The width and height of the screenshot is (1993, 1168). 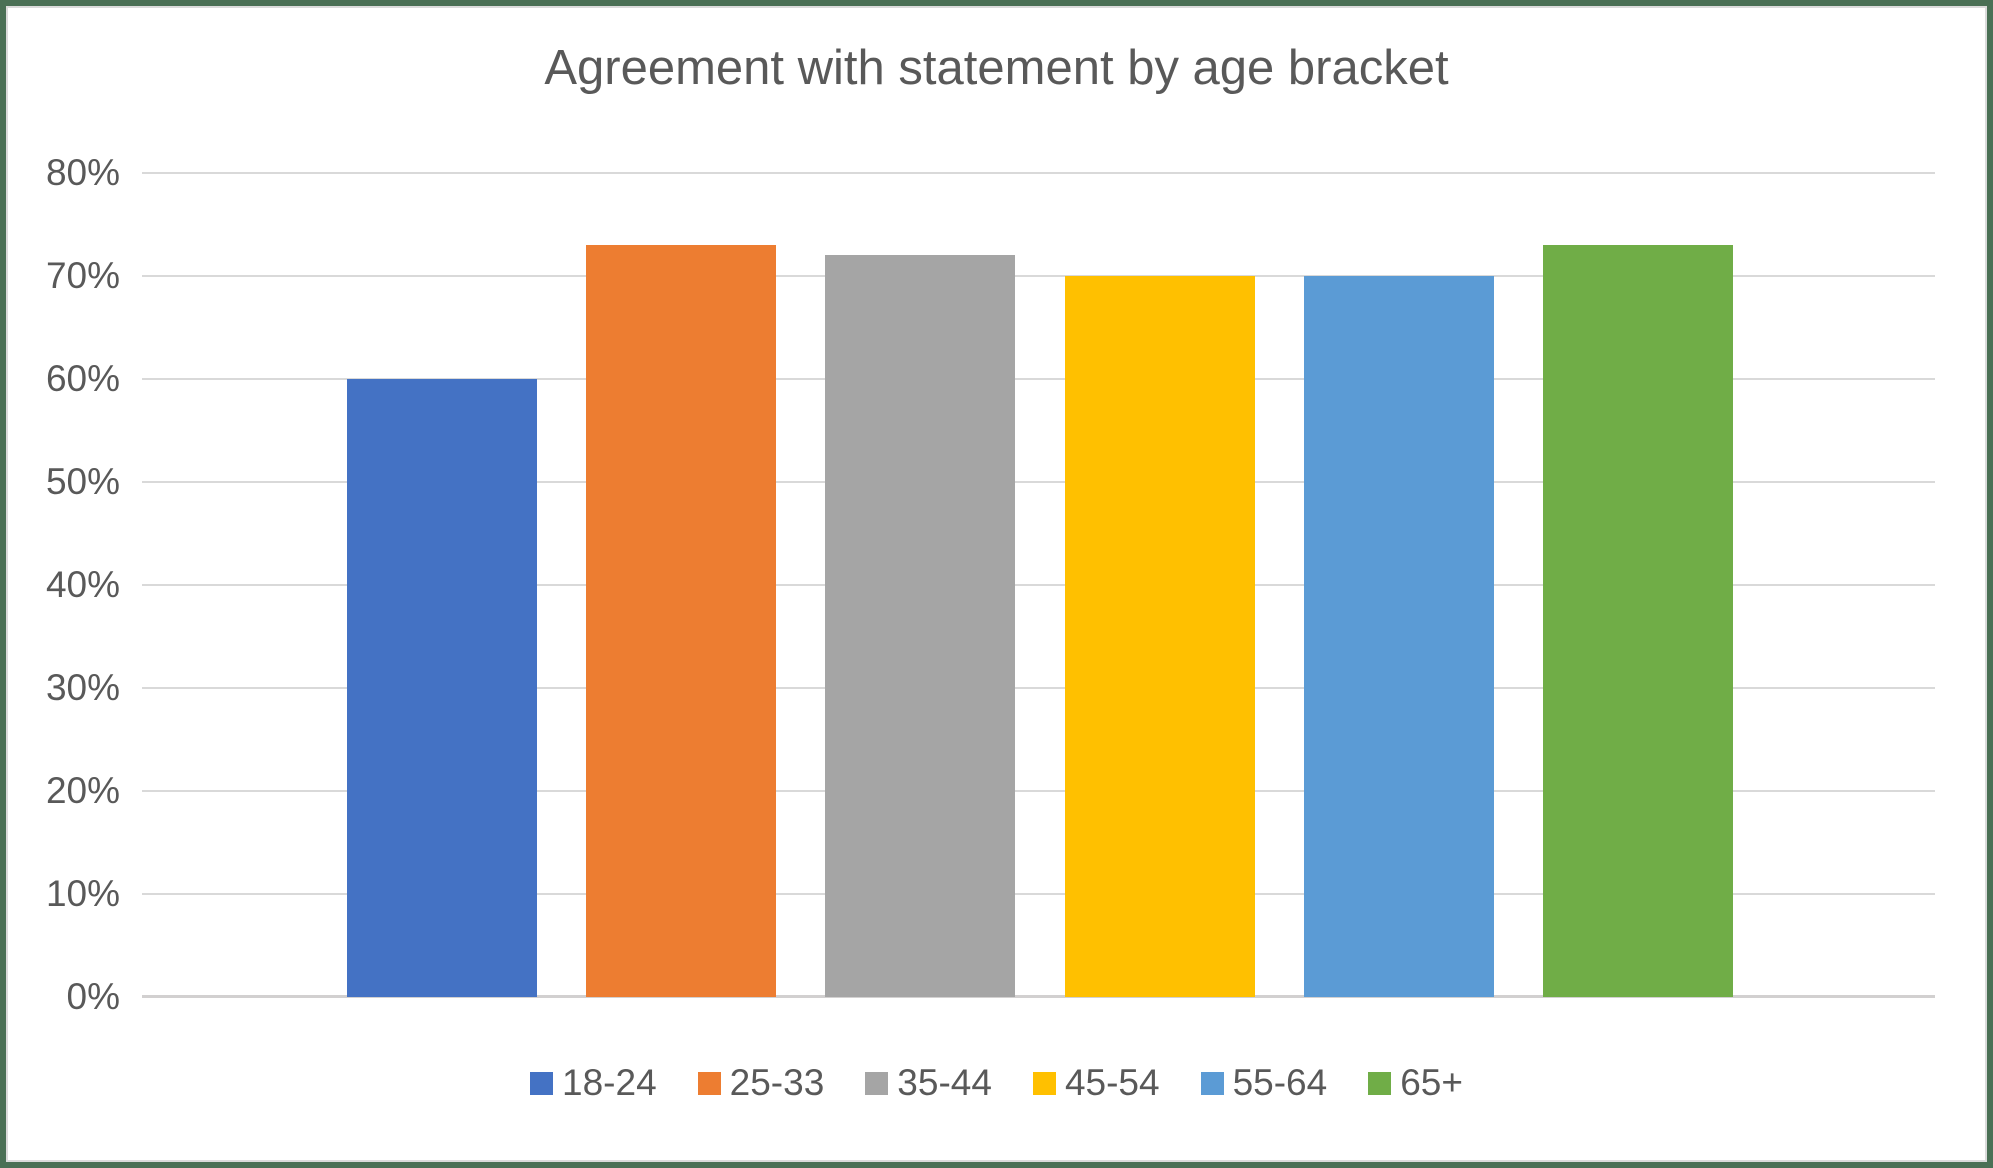 What do you see at coordinates (82, 893) in the screenshot?
I see `y-axis-tick-label: 10%` at bounding box center [82, 893].